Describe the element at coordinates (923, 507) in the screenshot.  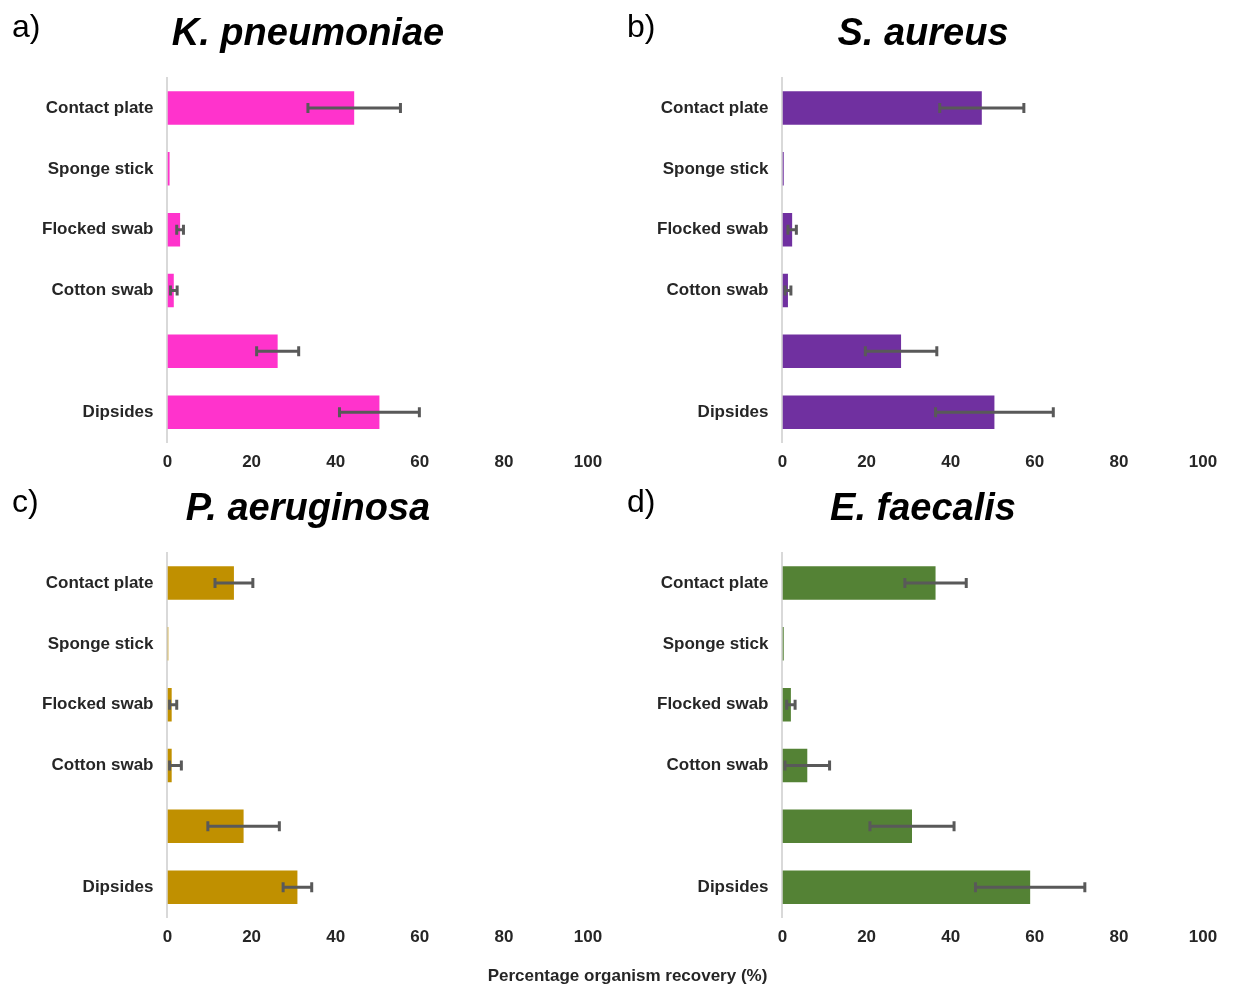
I see `chart-title: E. faecalis` at that location.